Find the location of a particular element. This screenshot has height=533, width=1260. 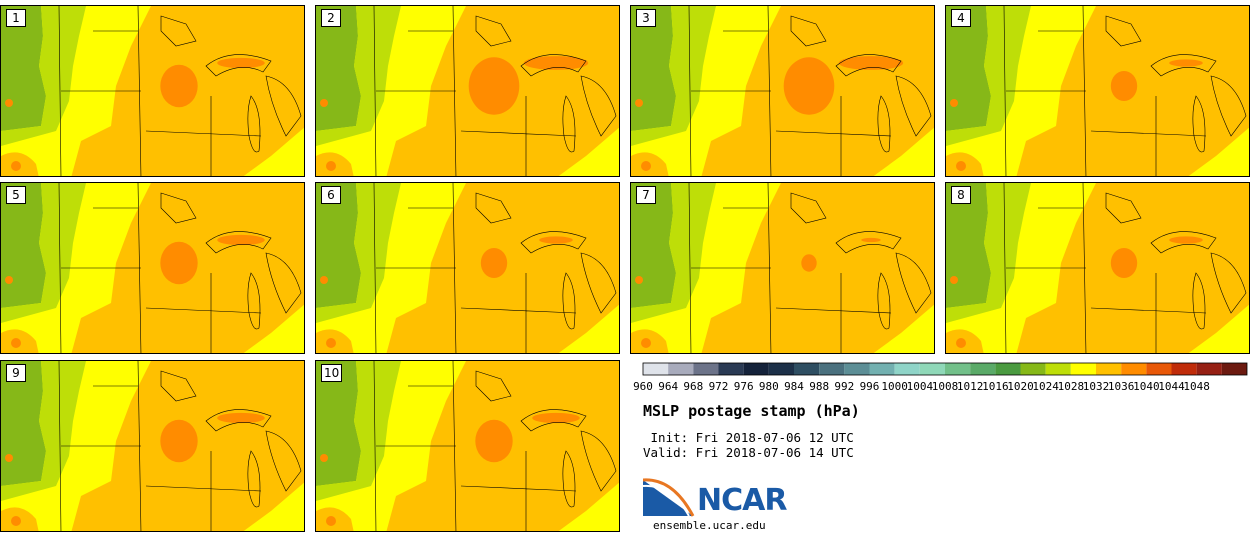

colorbar-tick-label: 996 is located at coordinates (869, 386).